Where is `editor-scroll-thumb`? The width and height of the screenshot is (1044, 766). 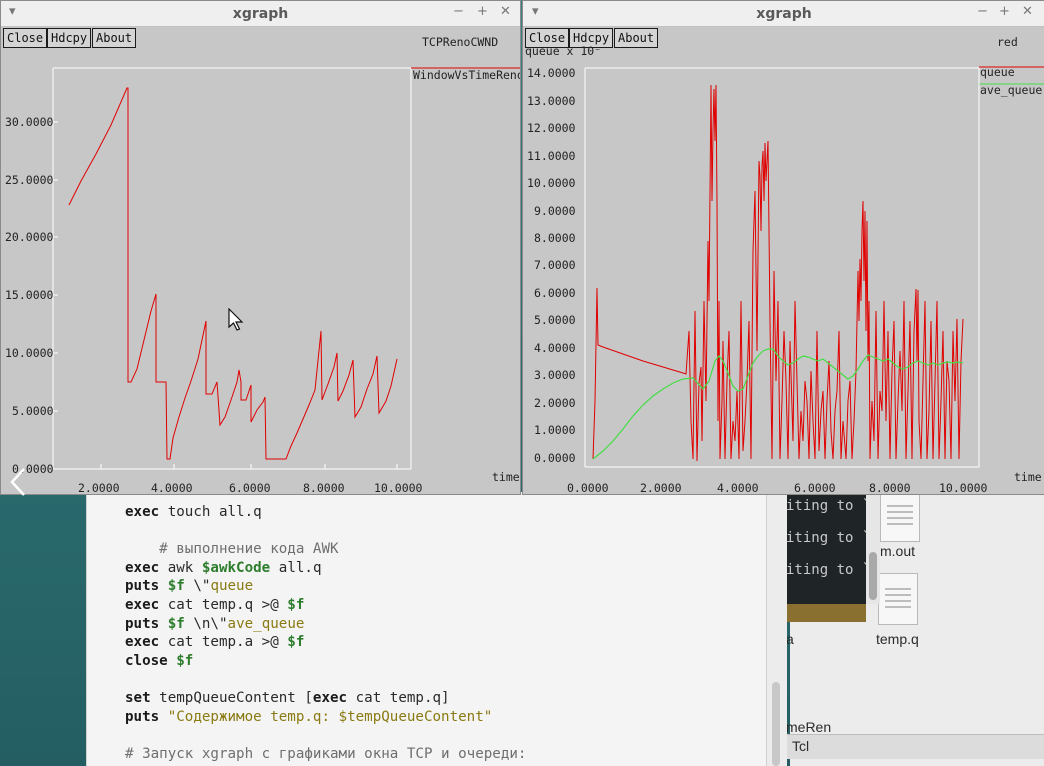
editor-scroll-thumb is located at coordinates (776, 724).